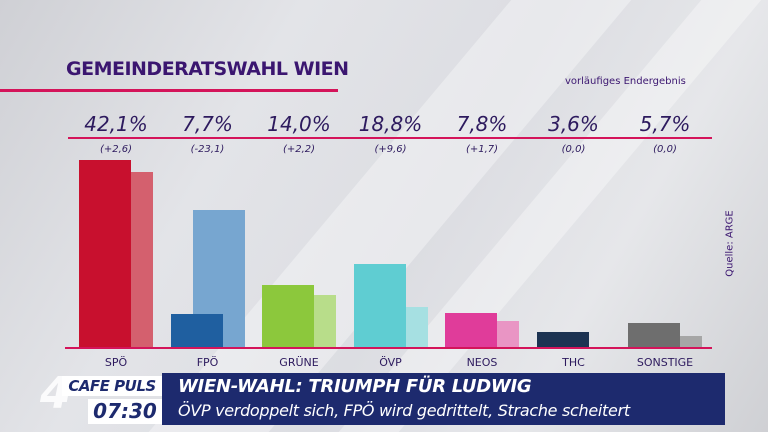  What do you see at coordinates (299, 124) in the screenshot?
I see `value-label: 14,0%` at bounding box center [299, 124].